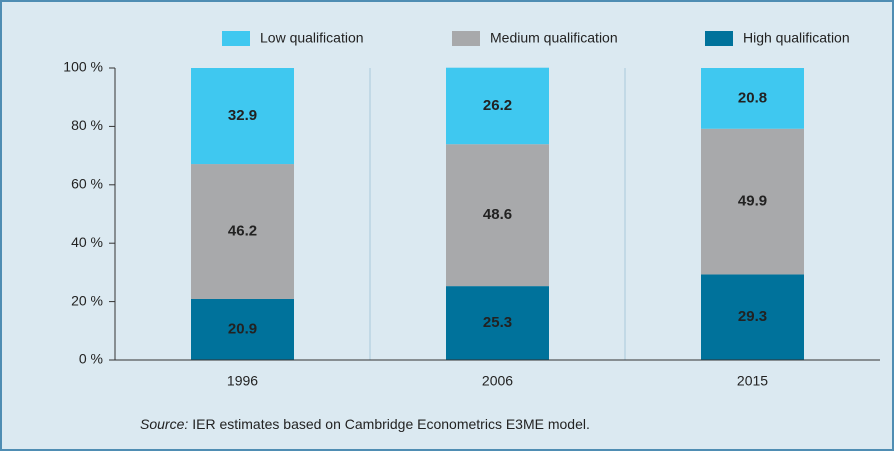 The image size is (894, 451). I want to click on x-tick-label: 2015, so click(752, 381).